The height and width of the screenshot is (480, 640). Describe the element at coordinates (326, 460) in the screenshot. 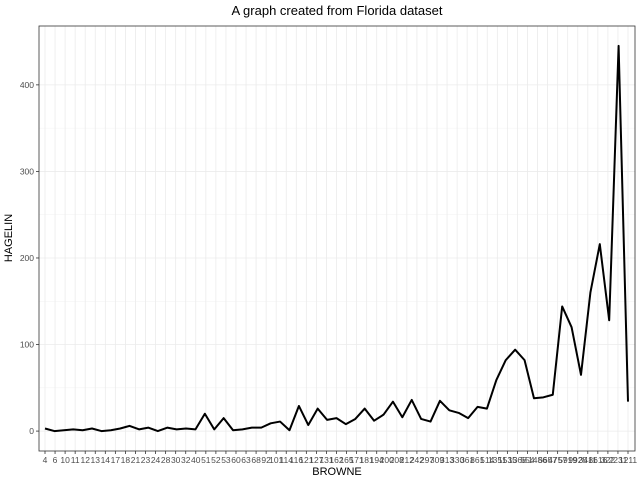

I see `x-tick-label: 131` at that location.